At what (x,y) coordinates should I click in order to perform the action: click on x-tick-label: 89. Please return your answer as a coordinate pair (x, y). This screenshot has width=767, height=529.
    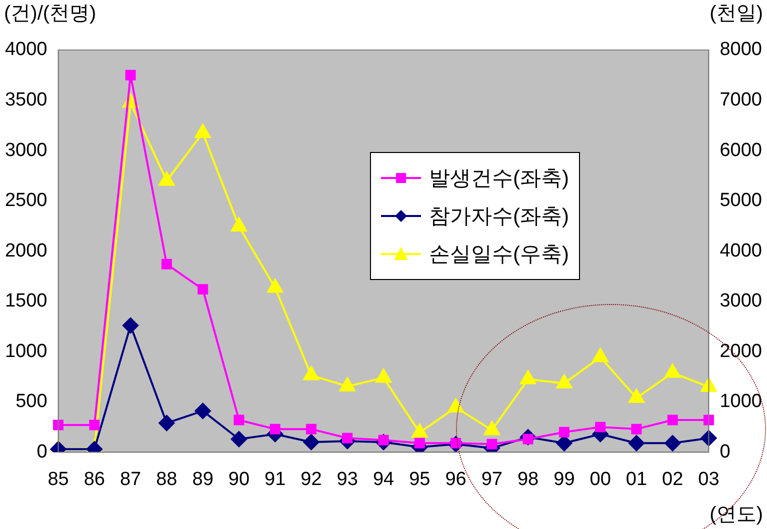
    Looking at the image, I should click on (203, 479).